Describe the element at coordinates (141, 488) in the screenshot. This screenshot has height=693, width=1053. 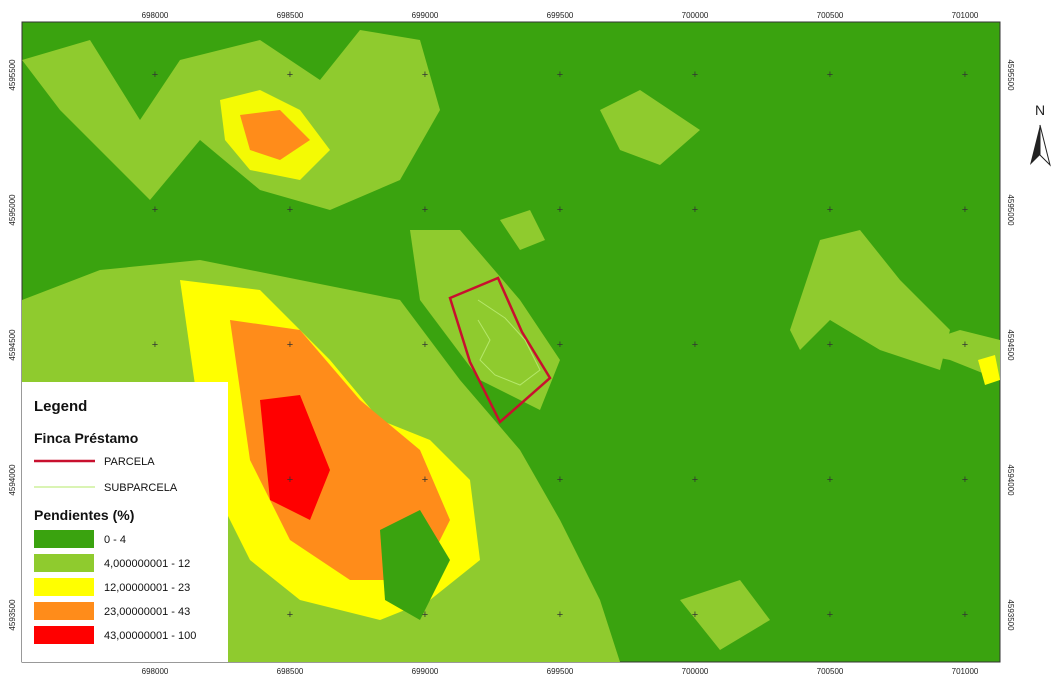
I see `legend-label: SUBPARCELA` at that location.